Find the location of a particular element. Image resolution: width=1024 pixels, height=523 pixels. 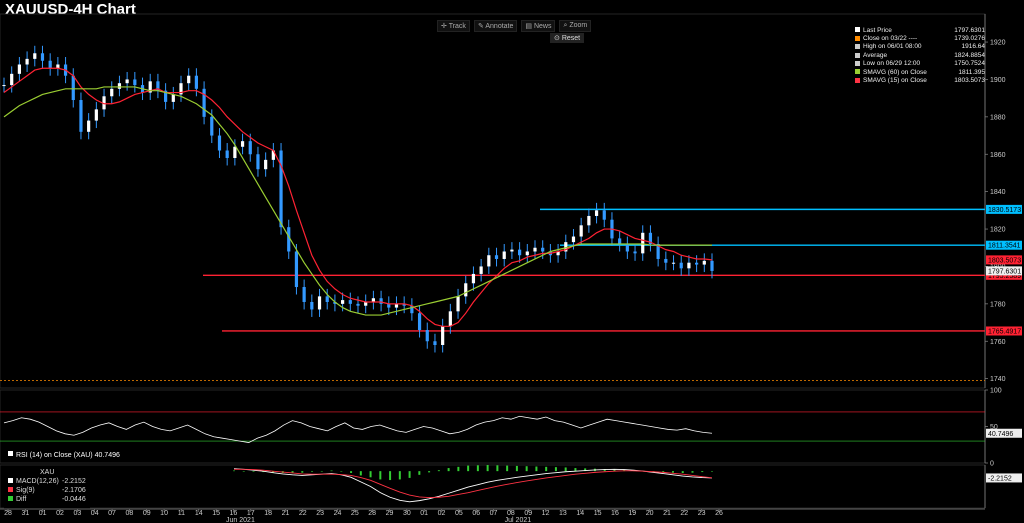

legend-label: SMAVG (60) on Close is located at coordinates (895, 72).